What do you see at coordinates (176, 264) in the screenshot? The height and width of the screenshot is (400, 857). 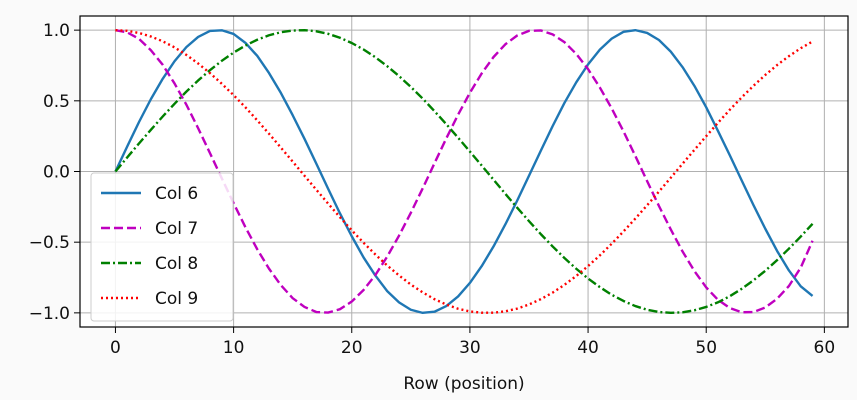 I see `legend-label: Col 8` at bounding box center [176, 264].